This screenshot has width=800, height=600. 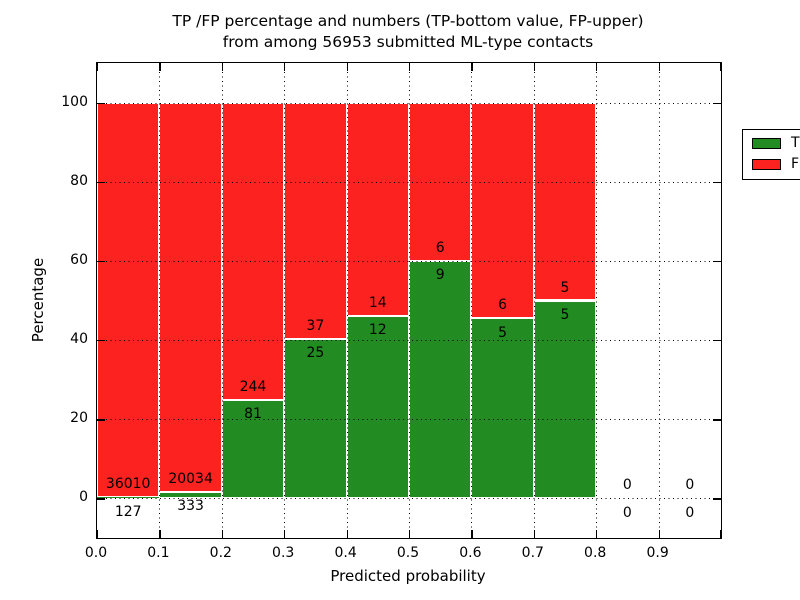 I want to click on x-tick-label: 0.7, so click(x=532, y=553).